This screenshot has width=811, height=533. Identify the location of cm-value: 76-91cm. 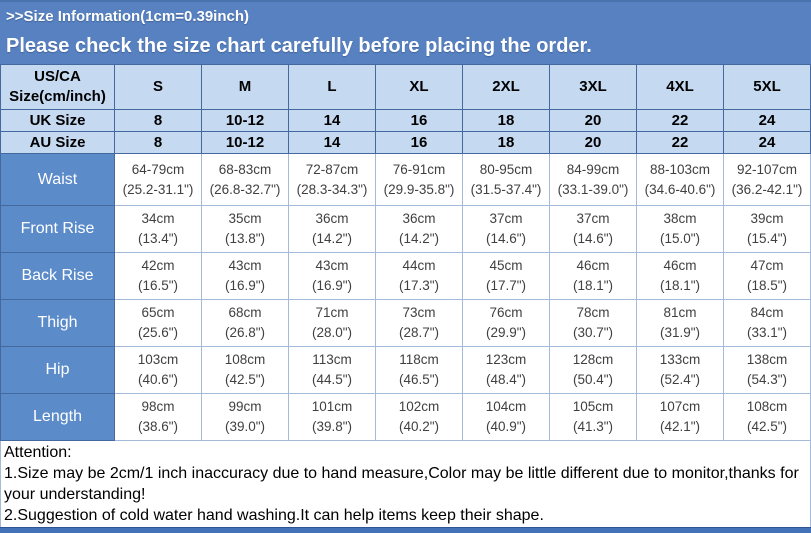
(419, 169).